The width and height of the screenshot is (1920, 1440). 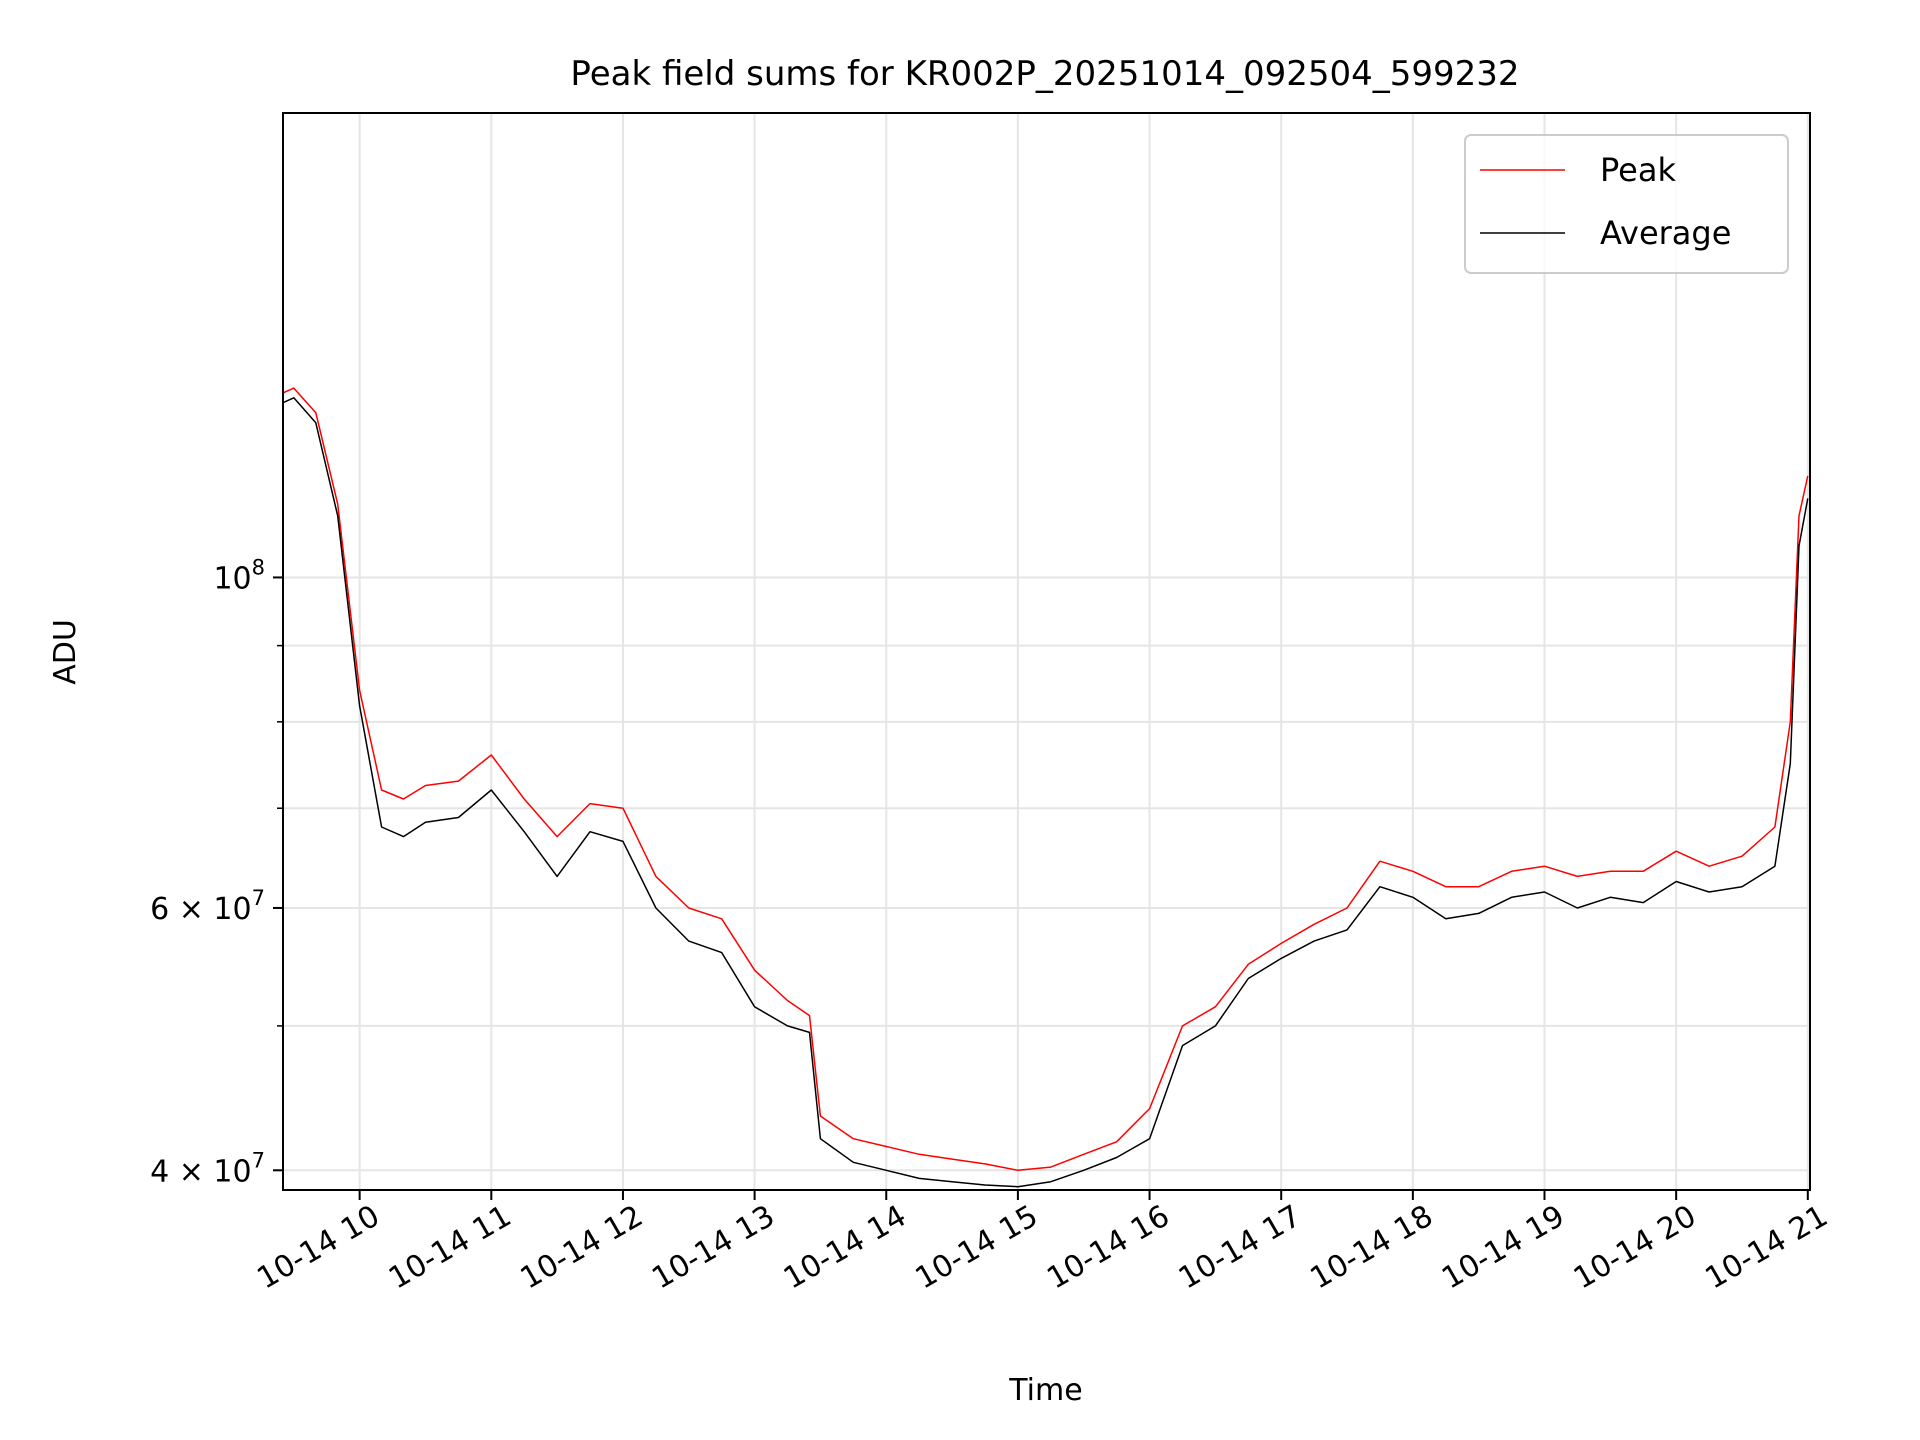 I want to click on legend-label-peak: Peak, so click(x=1638, y=170).